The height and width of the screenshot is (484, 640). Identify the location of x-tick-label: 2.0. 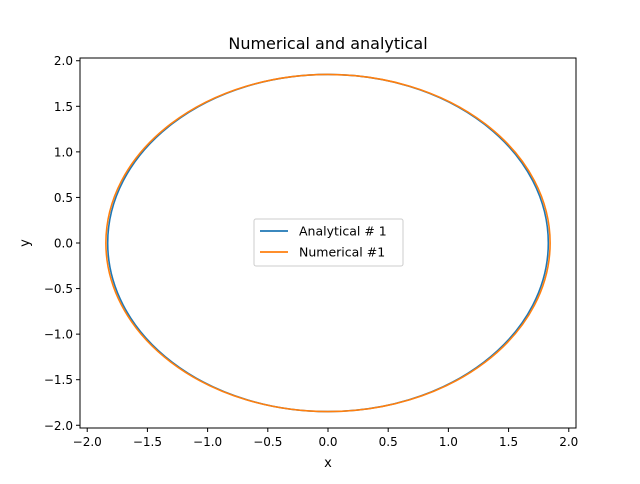
(568, 442).